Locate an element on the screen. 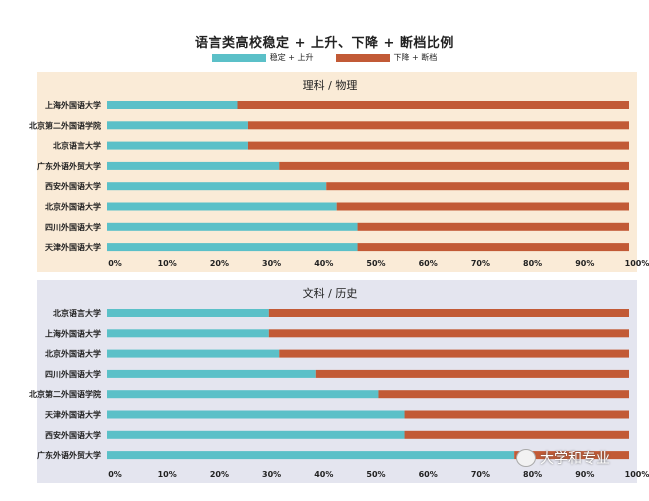 The height and width of the screenshot is (501, 649). legend-item-stable: 稳定 + 上升 is located at coordinates (262, 57).